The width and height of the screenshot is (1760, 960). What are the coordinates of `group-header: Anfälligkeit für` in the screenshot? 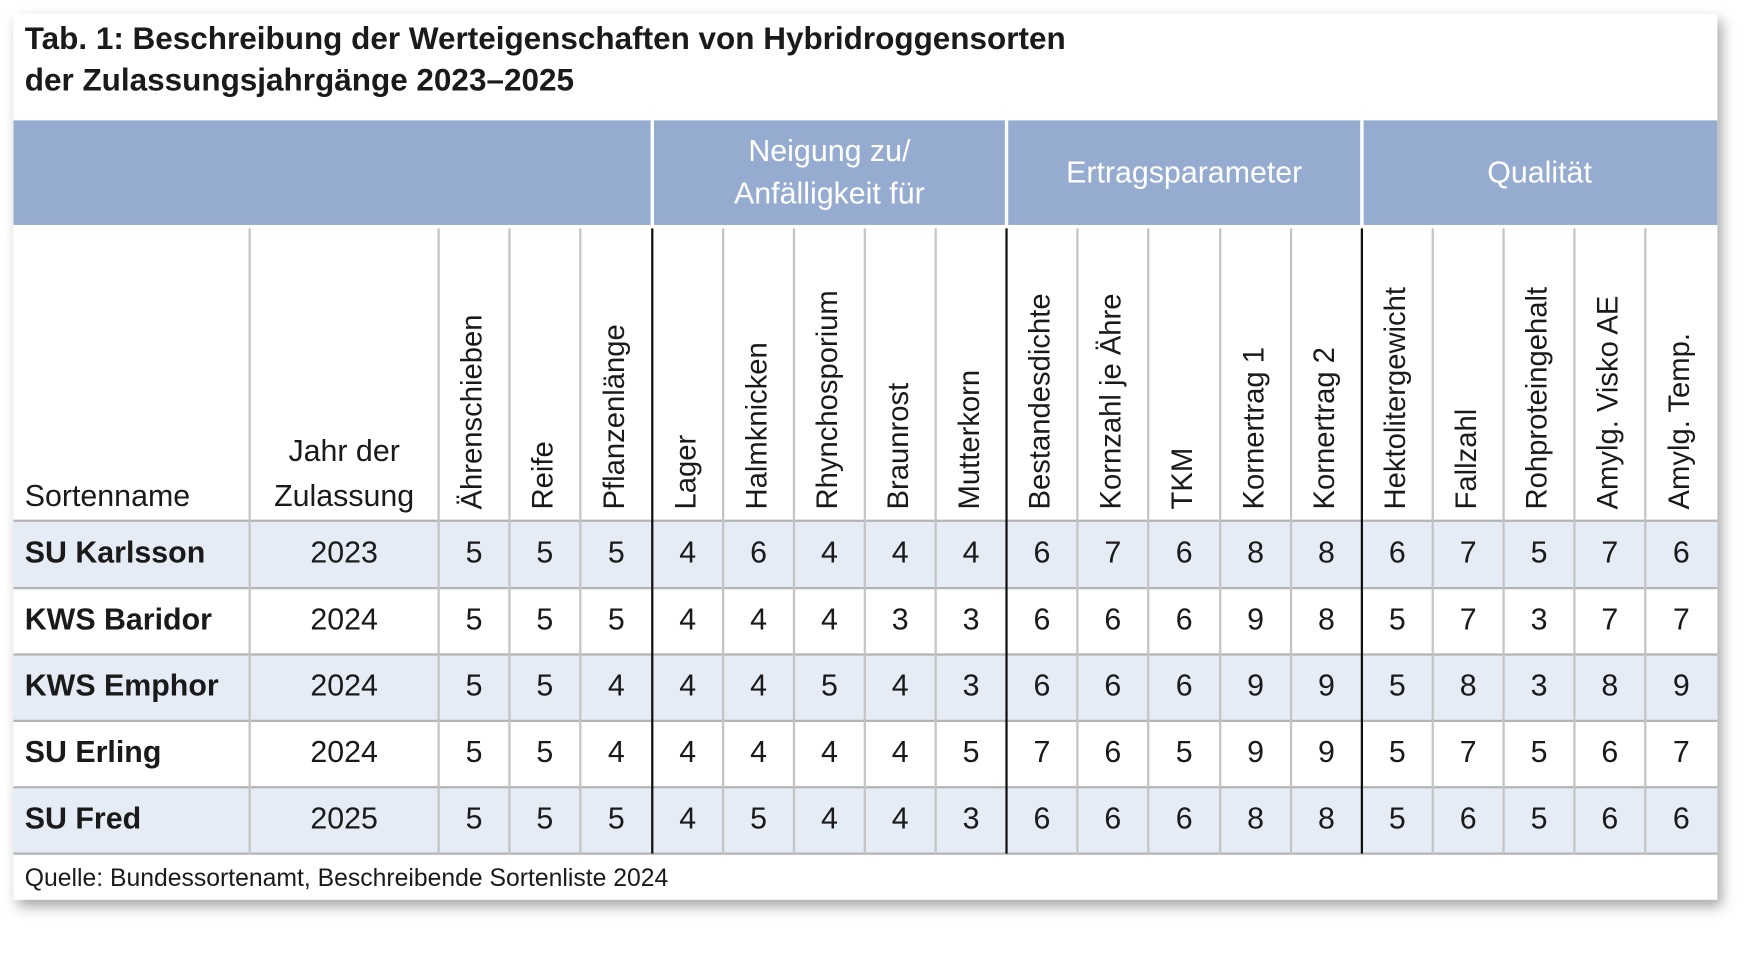 It's located at (829, 194).